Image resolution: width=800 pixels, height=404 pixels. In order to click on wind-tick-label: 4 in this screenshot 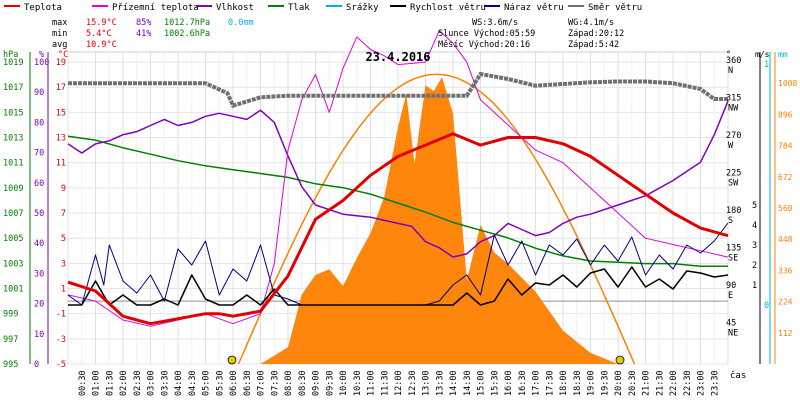, I will do `click(754, 226)`.